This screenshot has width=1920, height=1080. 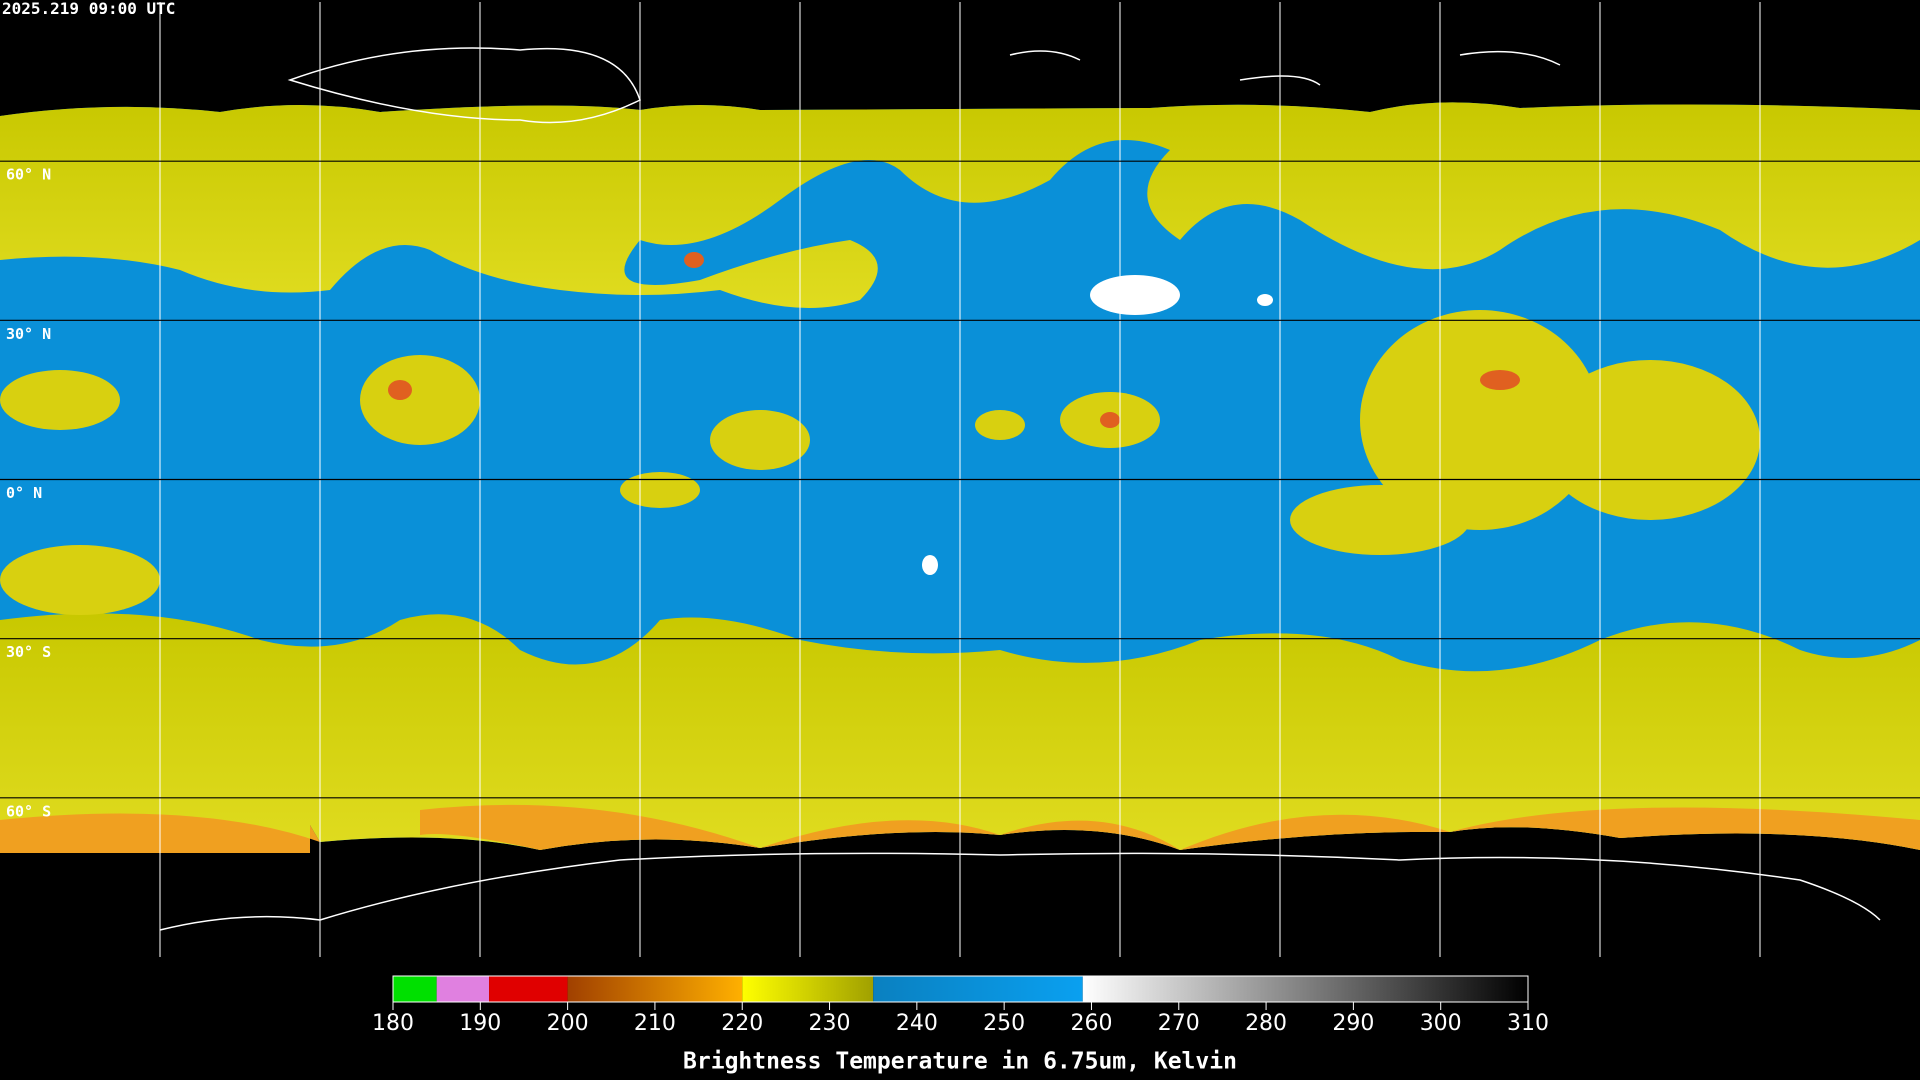 What do you see at coordinates (1528, 1023) in the screenshot?
I see `colorbar-tick-label: 310` at bounding box center [1528, 1023].